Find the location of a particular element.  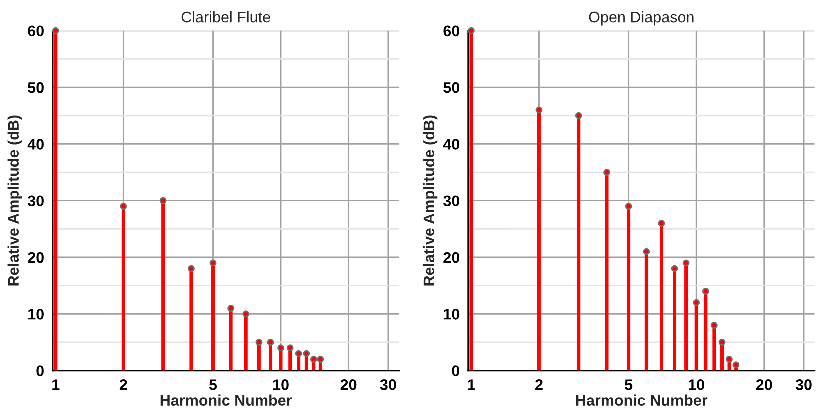

chart-title: Open Diapason is located at coordinates (641, 18).